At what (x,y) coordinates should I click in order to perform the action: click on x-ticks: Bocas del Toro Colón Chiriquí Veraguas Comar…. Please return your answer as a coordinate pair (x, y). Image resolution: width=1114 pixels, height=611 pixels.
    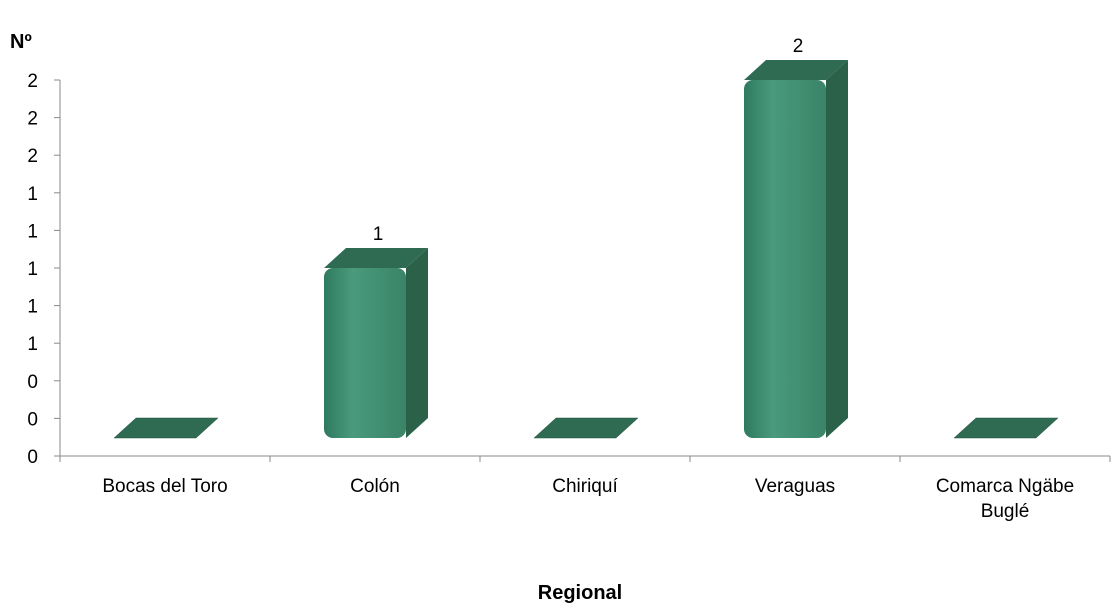
    Looking at the image, I should click on (585, 489).